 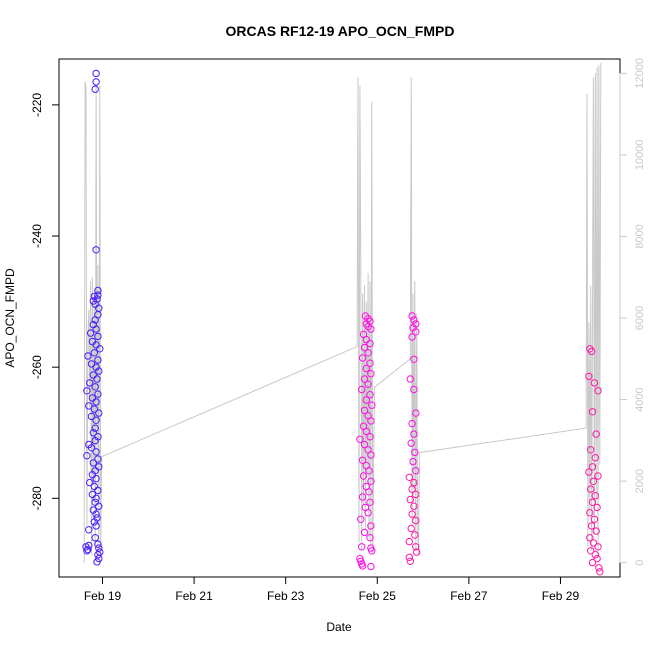 What do you see at coordinates (286, 596) in the screenshot?
I see `x-tick-label: Feb 23` at bounding box center [286, 596].